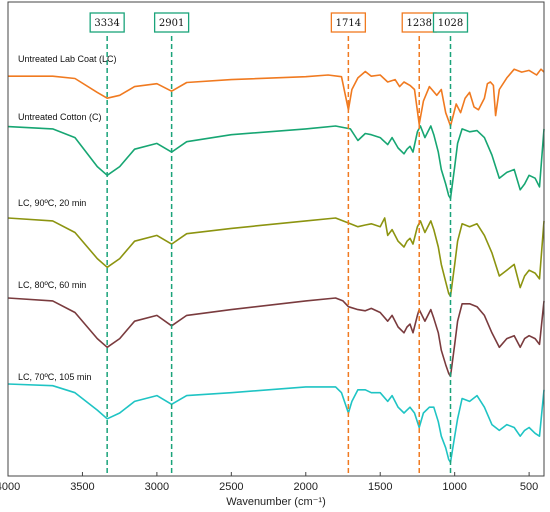 The image size is (550, 512). Describe the element at coordinates (529, 487) in the screenshot. I see `x-tick-label-500: 500` at that location.